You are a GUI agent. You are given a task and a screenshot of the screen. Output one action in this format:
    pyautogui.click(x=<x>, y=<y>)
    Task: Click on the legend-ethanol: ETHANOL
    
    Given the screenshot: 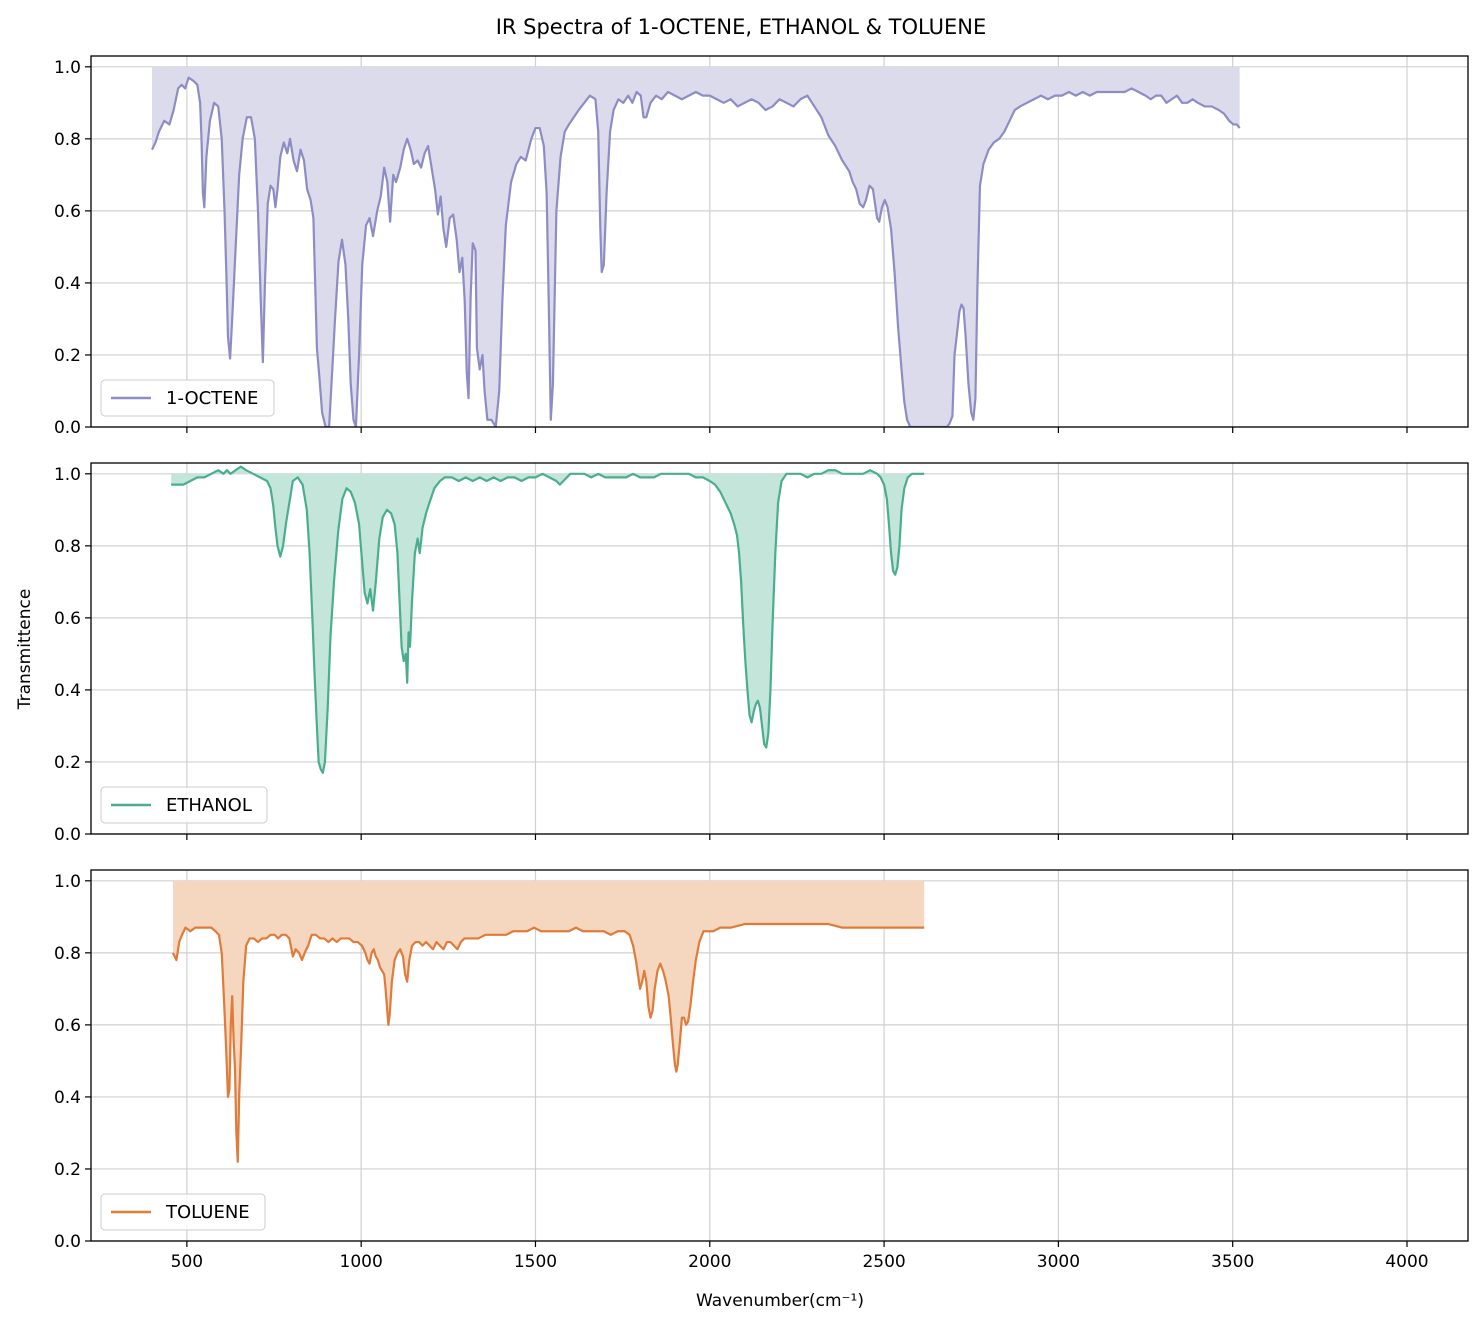 What is the action you would take?
    pyautogui.click(x=184, y=805)
    